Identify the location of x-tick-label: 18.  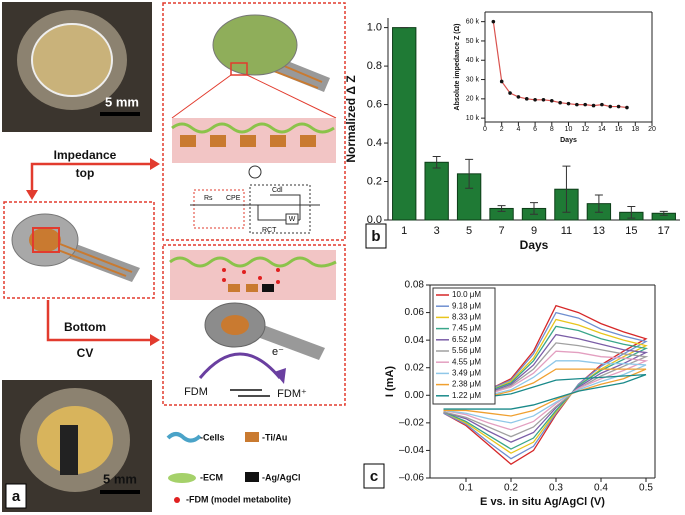
(635, 129).